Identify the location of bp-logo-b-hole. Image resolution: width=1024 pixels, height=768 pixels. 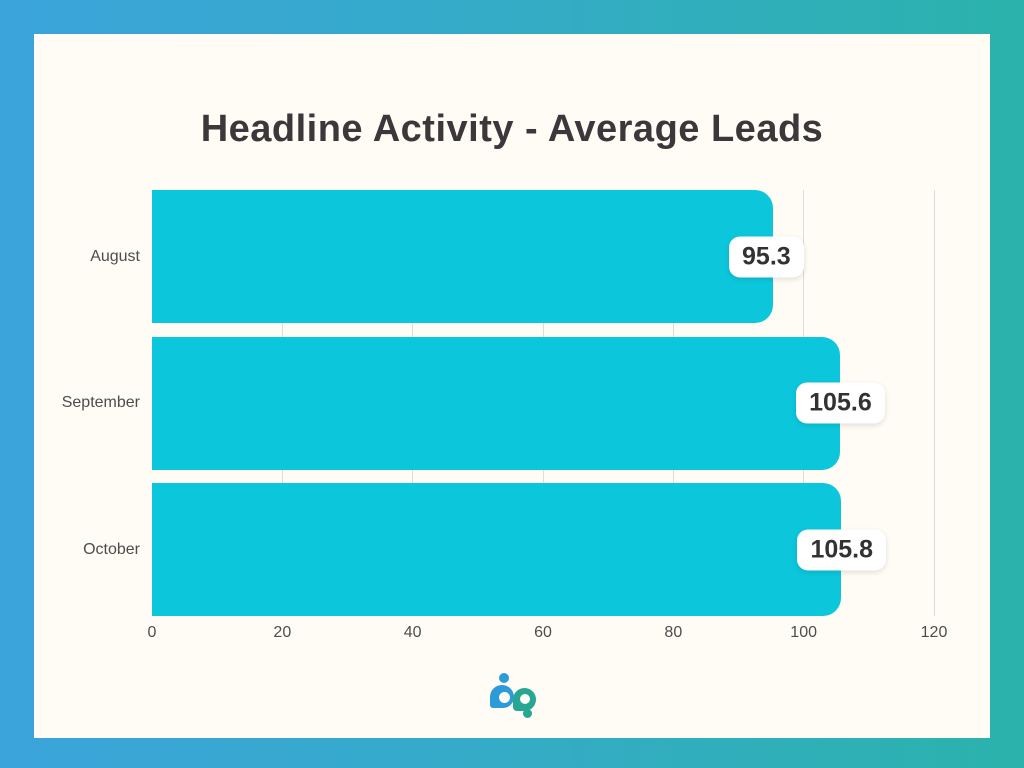
(504, 697).